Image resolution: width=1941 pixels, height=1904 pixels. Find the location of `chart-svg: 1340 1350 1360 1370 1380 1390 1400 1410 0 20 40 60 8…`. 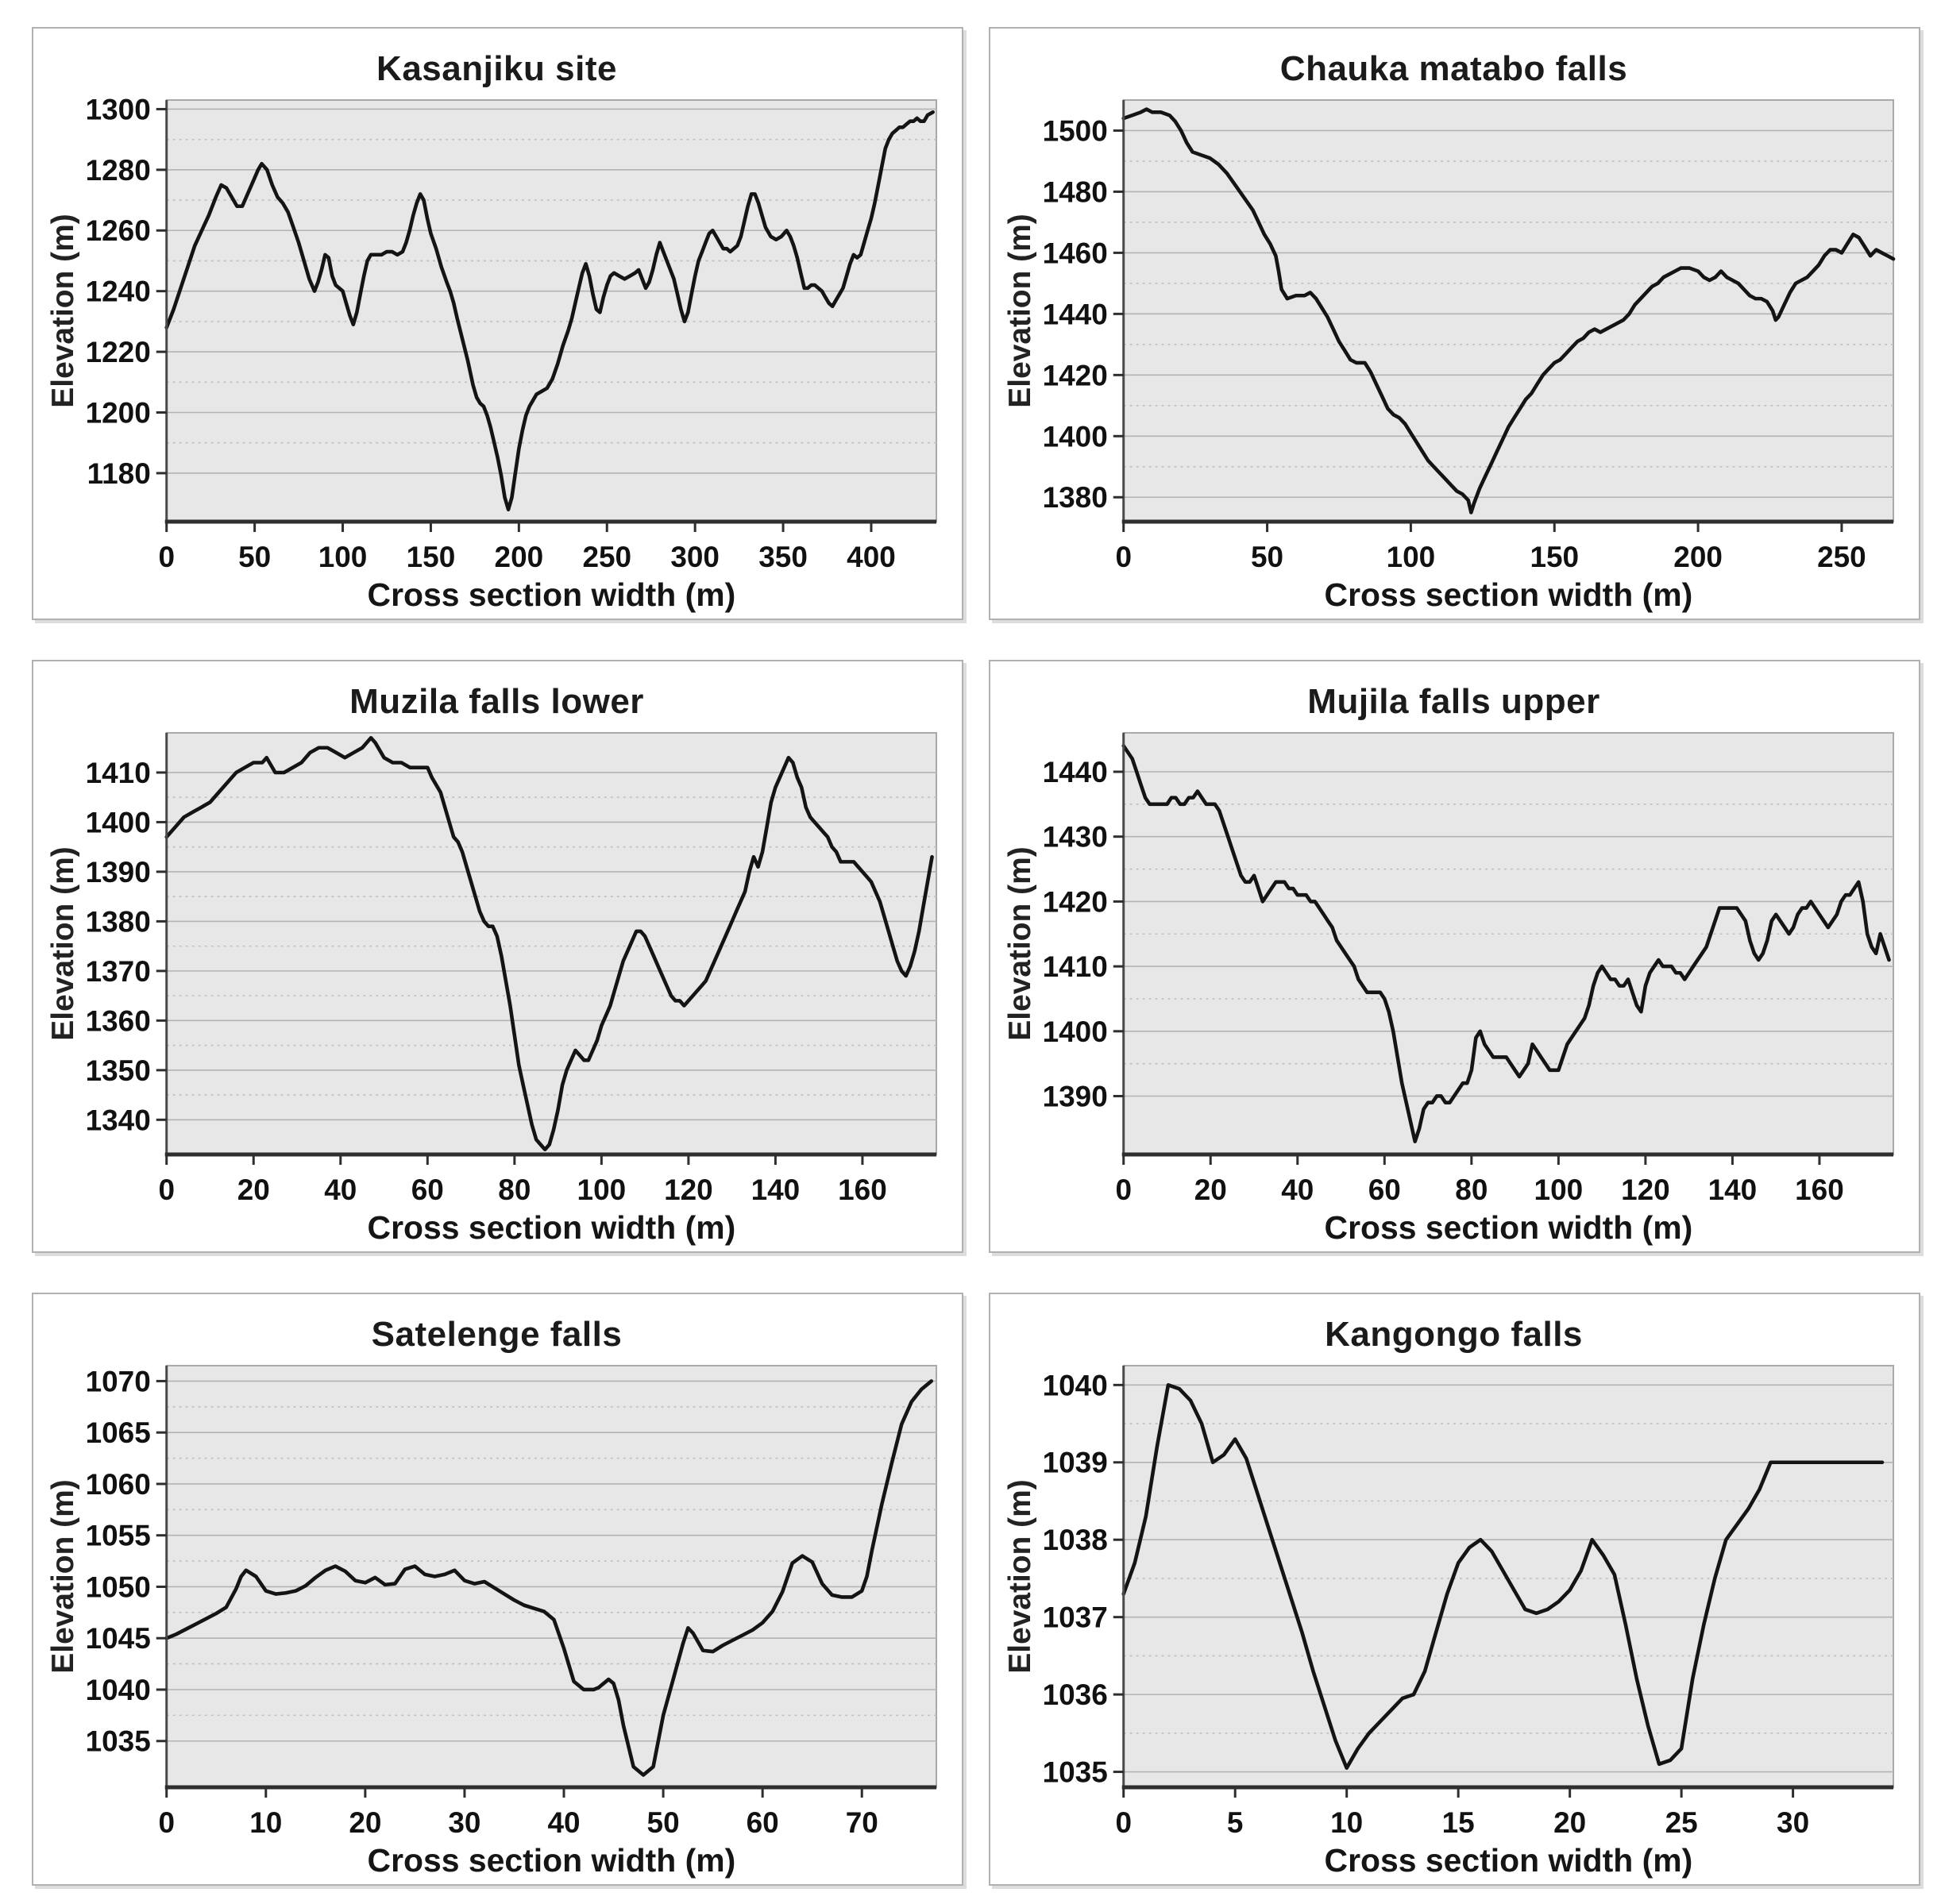

chart-svg: 1340 1350 1360 1370 1380 1390 1400 1410 0 20 40 60 8… is located at coordinates (492, 988).